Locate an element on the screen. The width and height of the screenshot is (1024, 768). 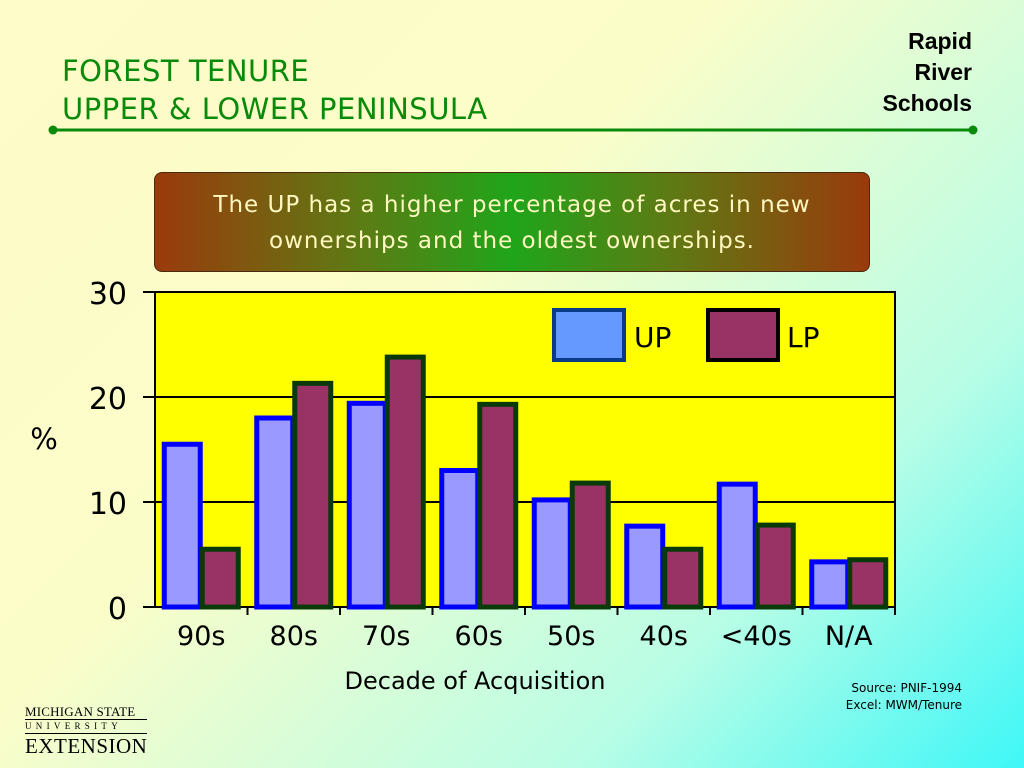
brand-line-3: Schools is located at coordinates (927, 103).